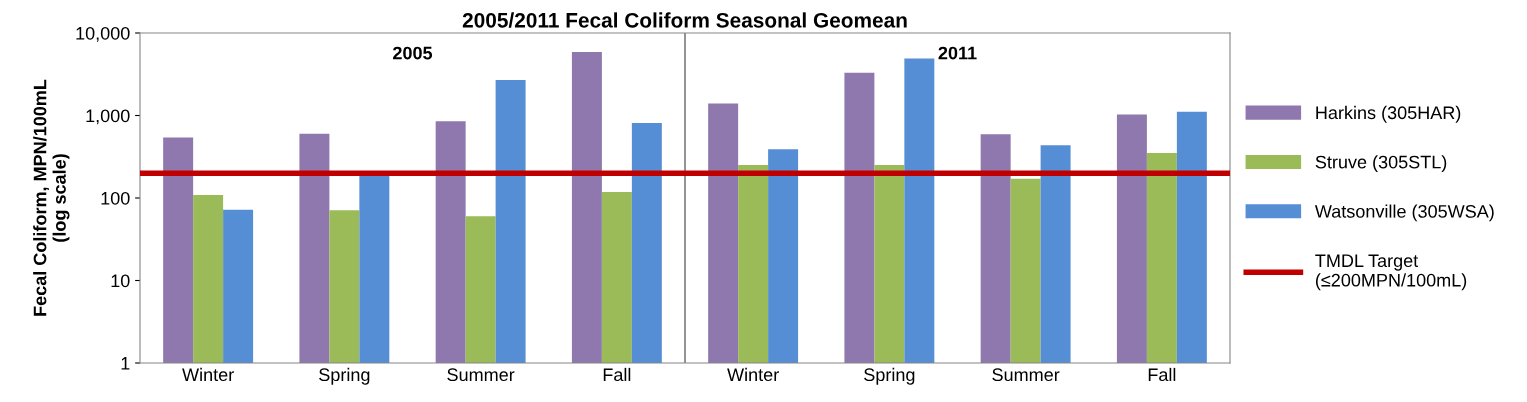  What do you see at coordinates (957, 53) in the screenshot?
I see `annotation: 2011` at bounding box center [957, 53].